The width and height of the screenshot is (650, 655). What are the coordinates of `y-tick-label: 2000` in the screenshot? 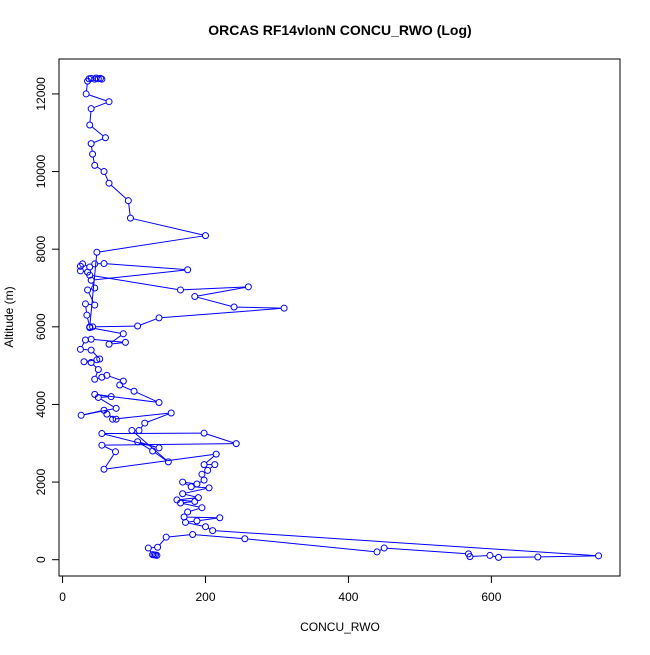 It's located at (41, 481).